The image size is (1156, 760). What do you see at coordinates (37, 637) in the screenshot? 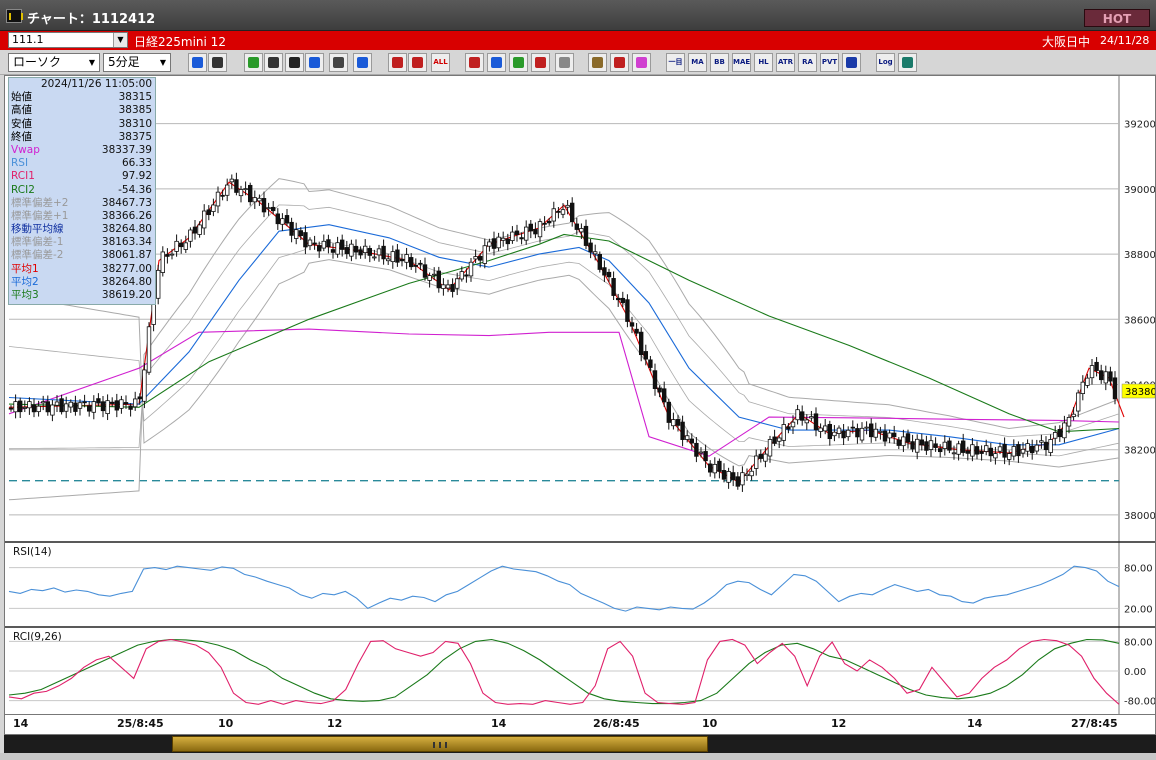
I see `rci-panel-label: RCI(9,26)` at bounding box center [37, 637].